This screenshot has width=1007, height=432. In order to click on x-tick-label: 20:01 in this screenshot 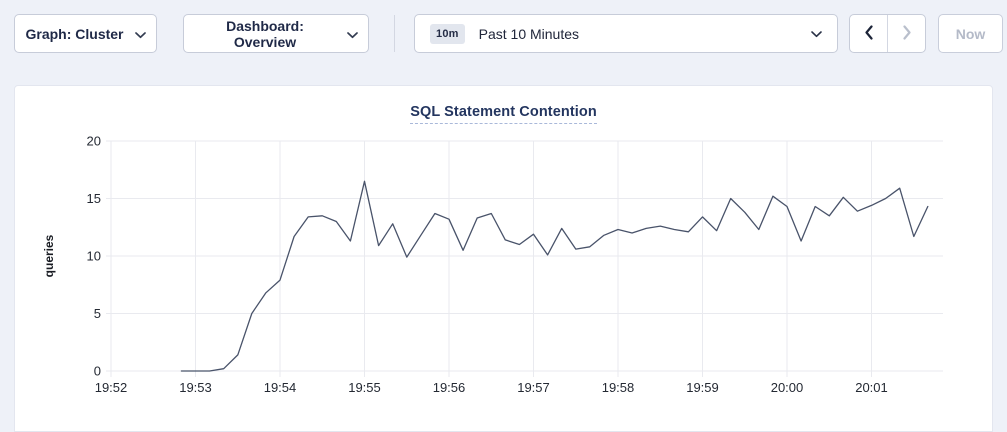, I will do `click(871, 387)`.